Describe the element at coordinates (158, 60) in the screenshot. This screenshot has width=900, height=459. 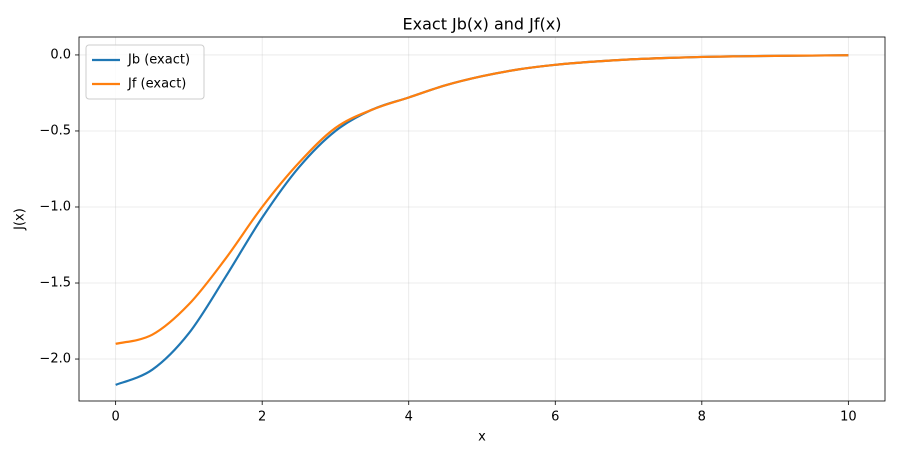
I see `legend-label: Jb (exact)` at that location.